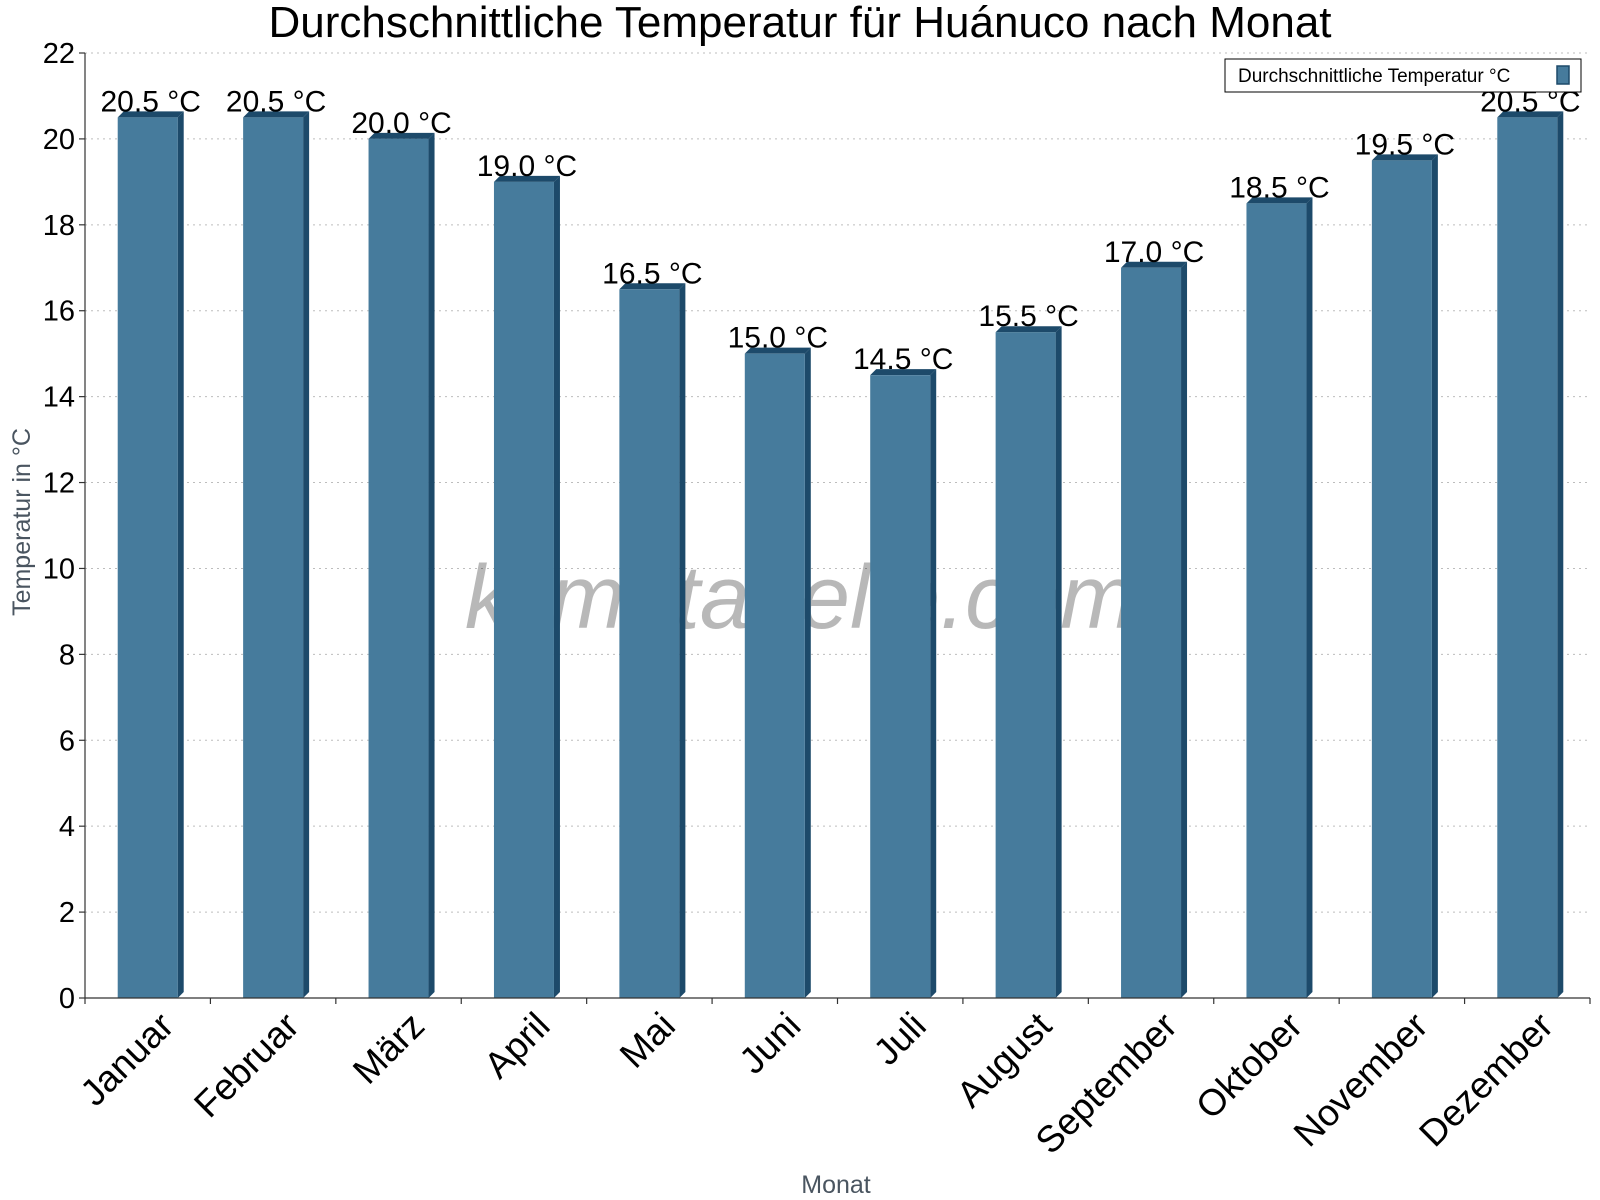 The image size is (1600, 1200). What do you see at coordinates (1028, 316) in the screenshot?
I see `data-label: 15.5 °C` at bounding box center [1028, 316].